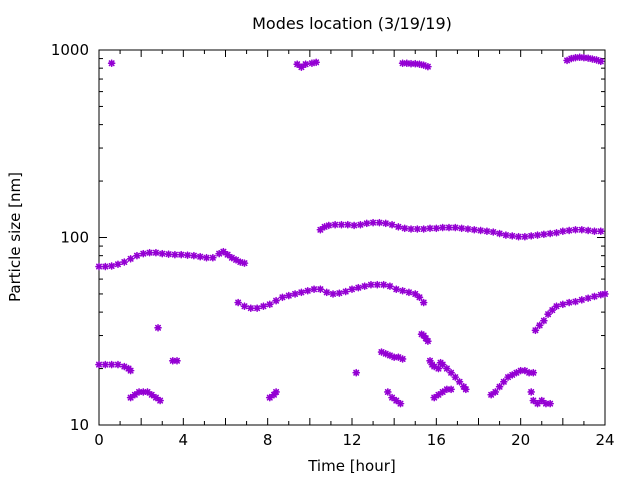 Image resolution: width=640 pixels, height=480 pixels. I want to click on y-tick-label: 10, so click(79, 425).